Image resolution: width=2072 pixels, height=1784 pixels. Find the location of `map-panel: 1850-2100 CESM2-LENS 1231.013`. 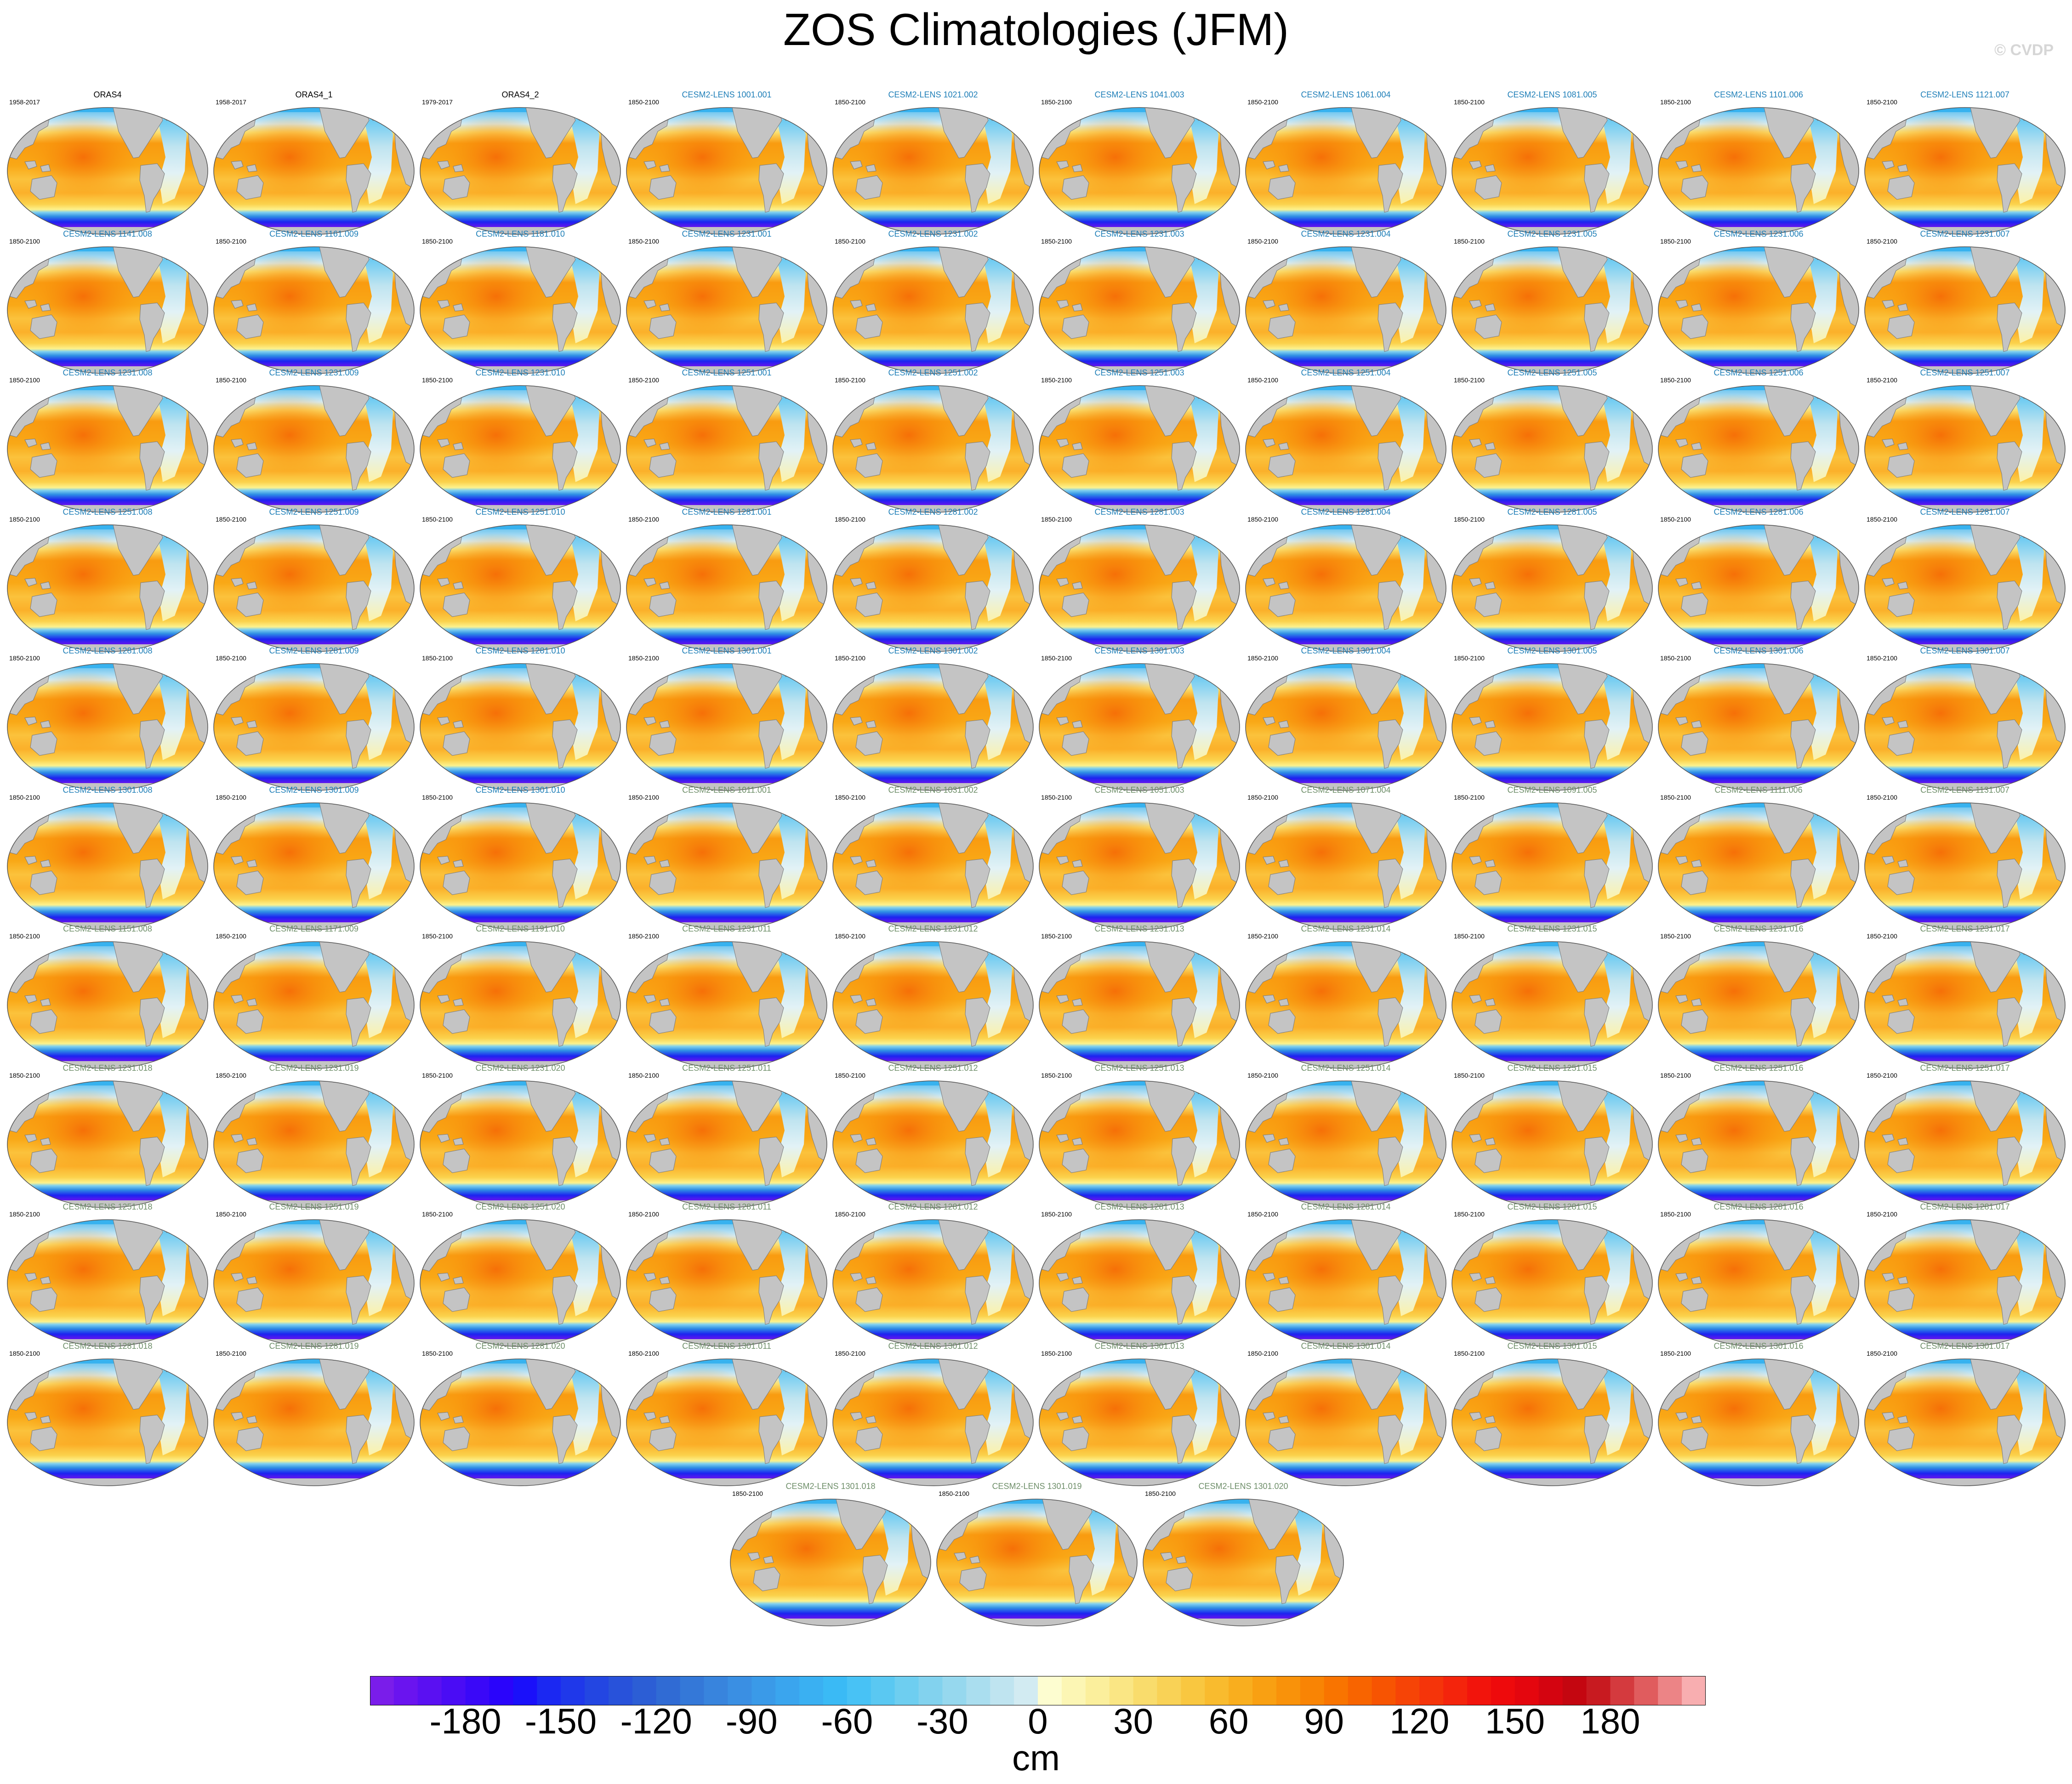

map-panel: 1850-2100 CESM2-LENS 1231.013 is located at coordinates (1139, 997).